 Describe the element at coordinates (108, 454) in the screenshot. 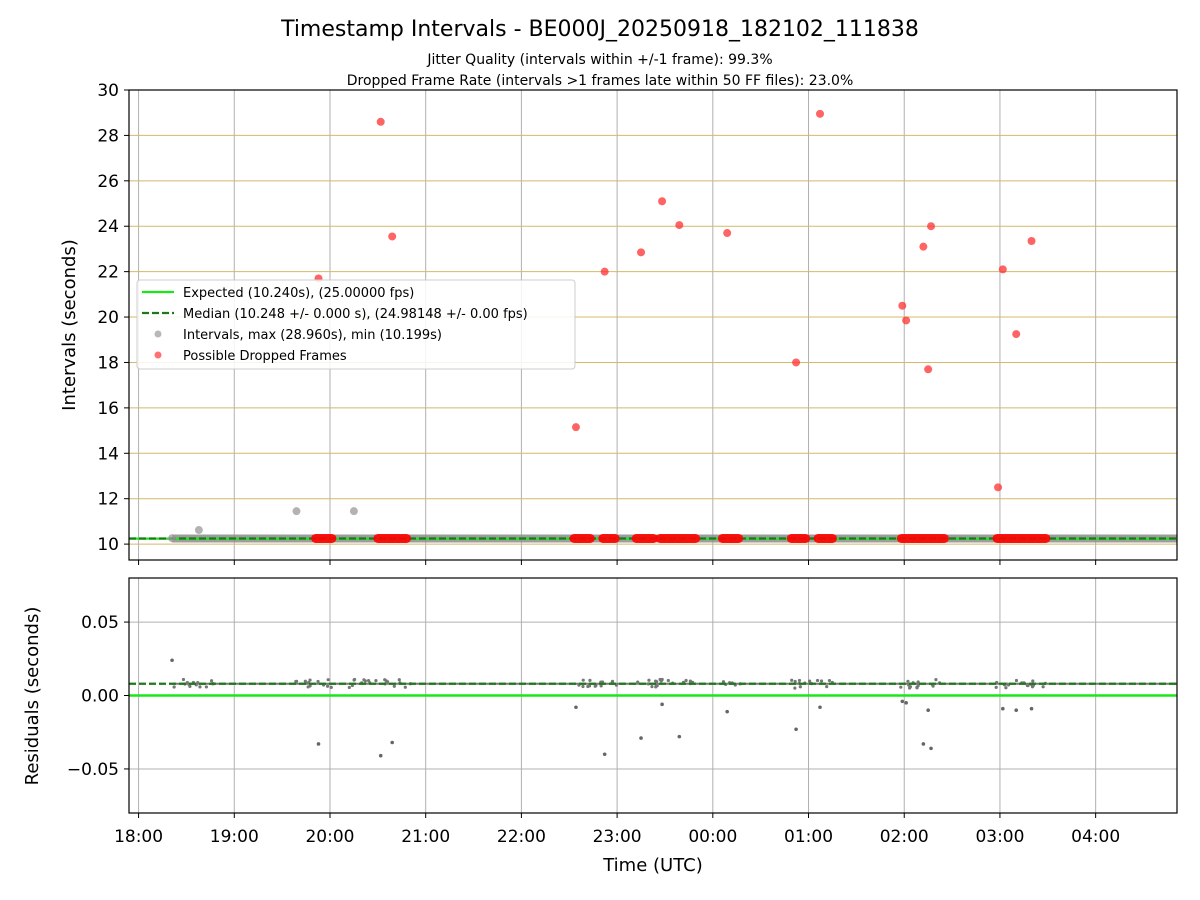

I see `top-y-tick-label: 14` at that location.